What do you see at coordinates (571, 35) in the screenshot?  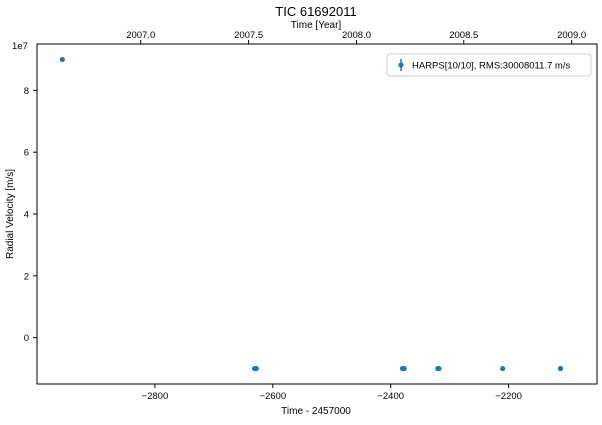 I see `top-tick-label: 2009.0` at bounding box center [571, 35].